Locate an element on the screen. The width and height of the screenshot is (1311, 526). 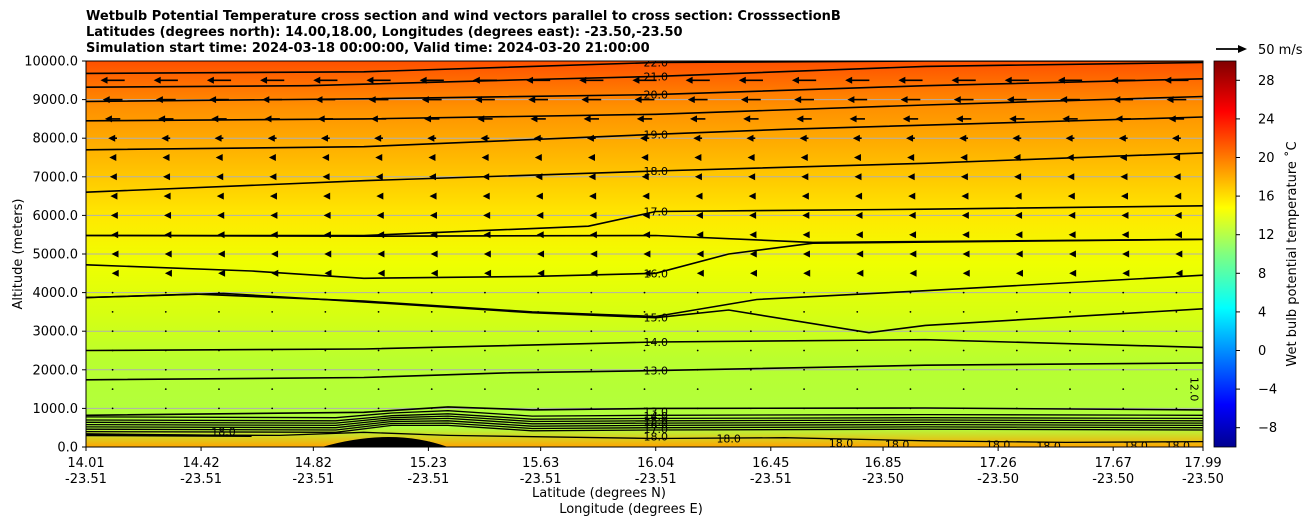
contour-label: 21.0 is located at coordinates (655, 76).